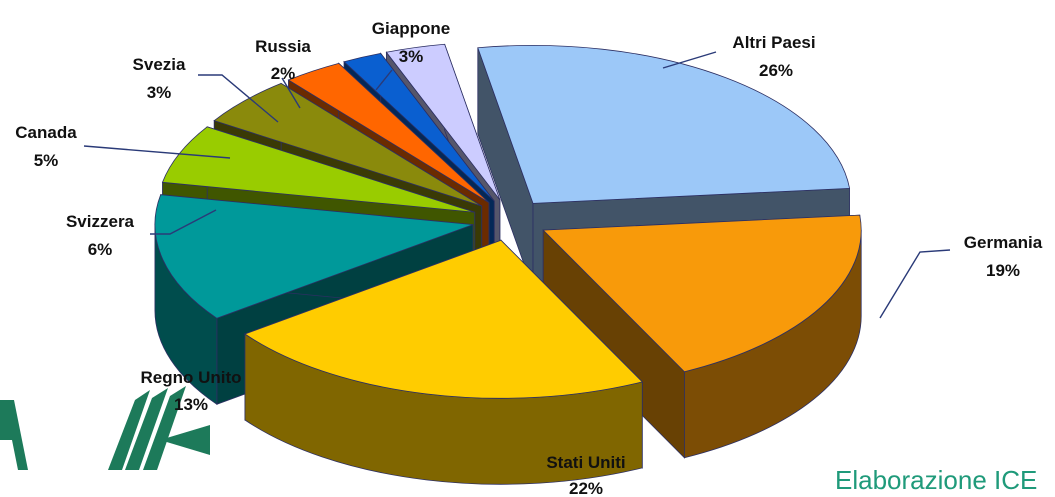 The width and height of the screenshot is (1055, 497). I want to click on slice-label-regno-unito: Regno Unito, so click(190, 377).